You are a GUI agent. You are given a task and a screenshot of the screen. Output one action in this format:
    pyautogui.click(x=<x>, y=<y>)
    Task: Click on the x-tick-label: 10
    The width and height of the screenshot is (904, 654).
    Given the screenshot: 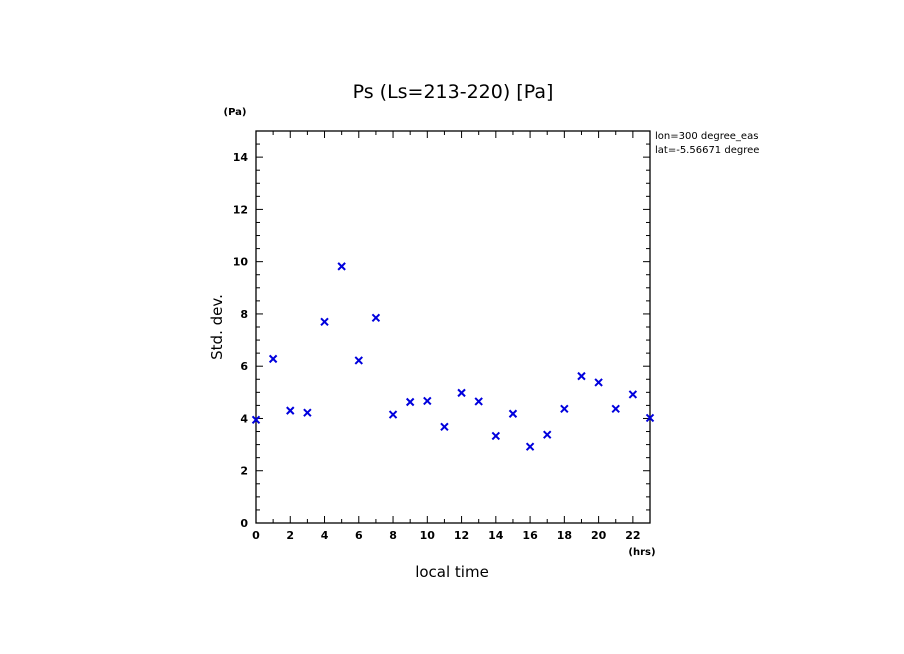 What is the action you would take?
    pyautogui.click(x=428, y=535)
    